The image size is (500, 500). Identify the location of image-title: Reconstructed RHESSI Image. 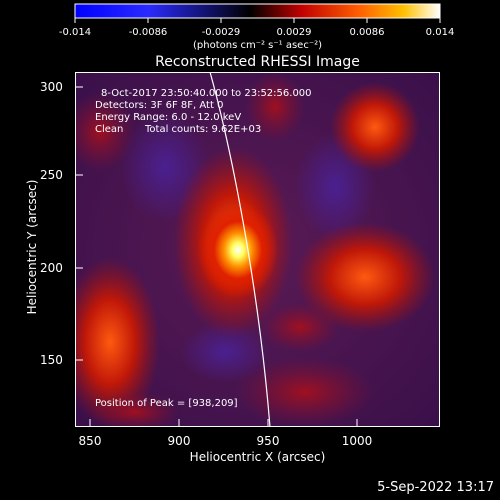
(257, 62).